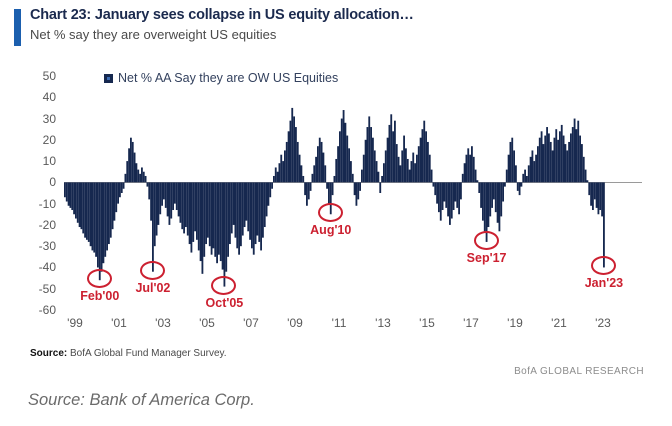 Image resolution: width=672 pixels, height=426 pixels. What do you see at coordinates (49, 139) in the screenshot?
I see `y-tick-label: 20` at bounding box center [49, 139].